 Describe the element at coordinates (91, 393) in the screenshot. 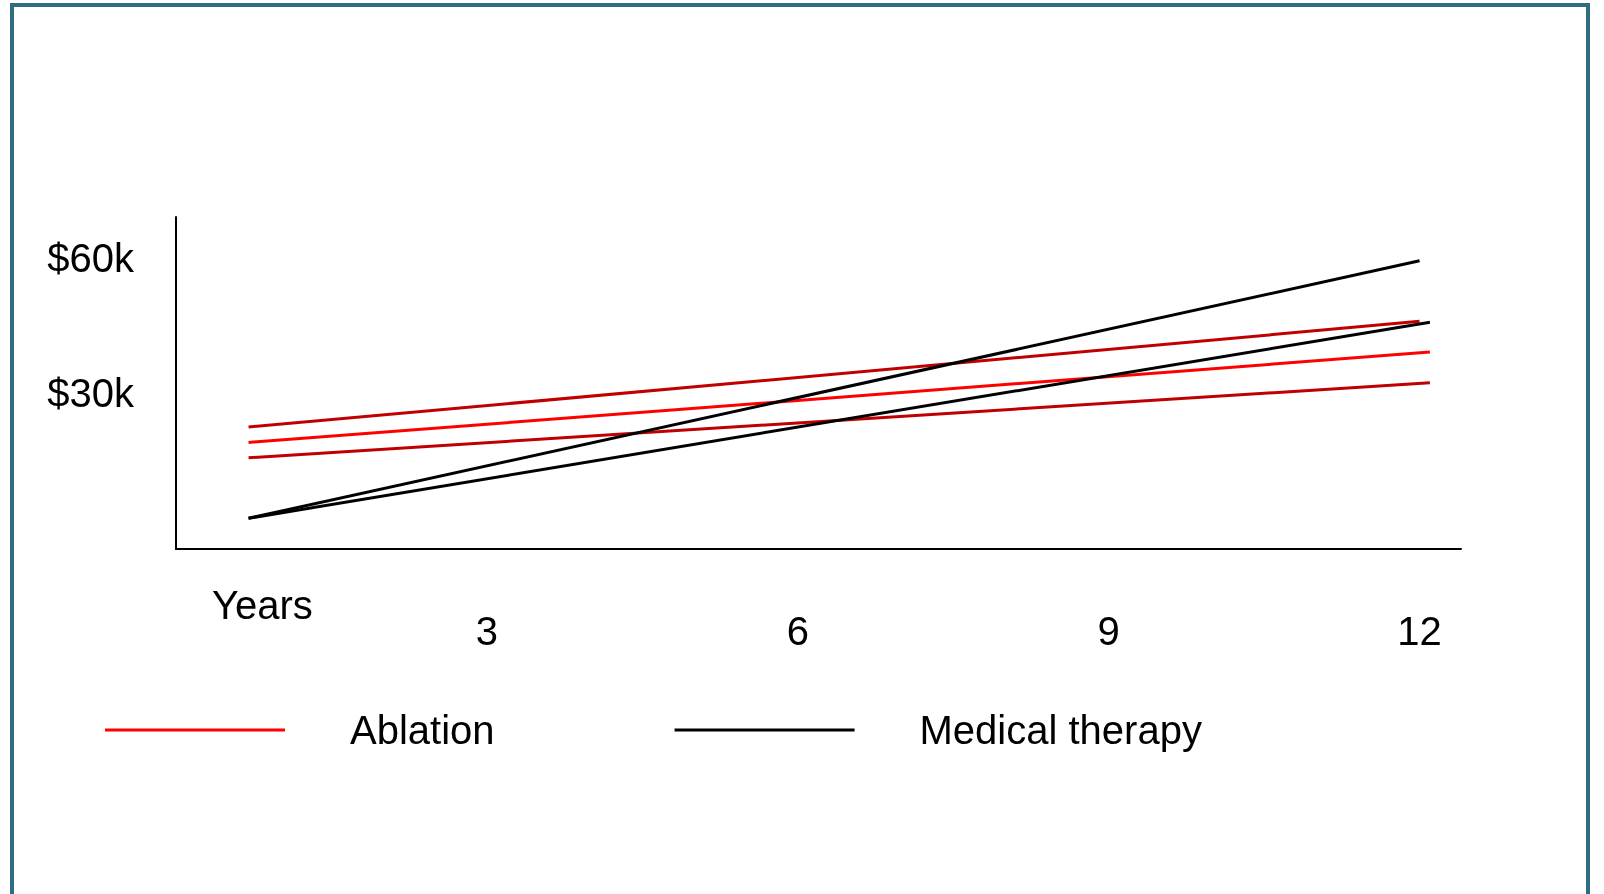

I see `y-tick-label: $30k` at that location.